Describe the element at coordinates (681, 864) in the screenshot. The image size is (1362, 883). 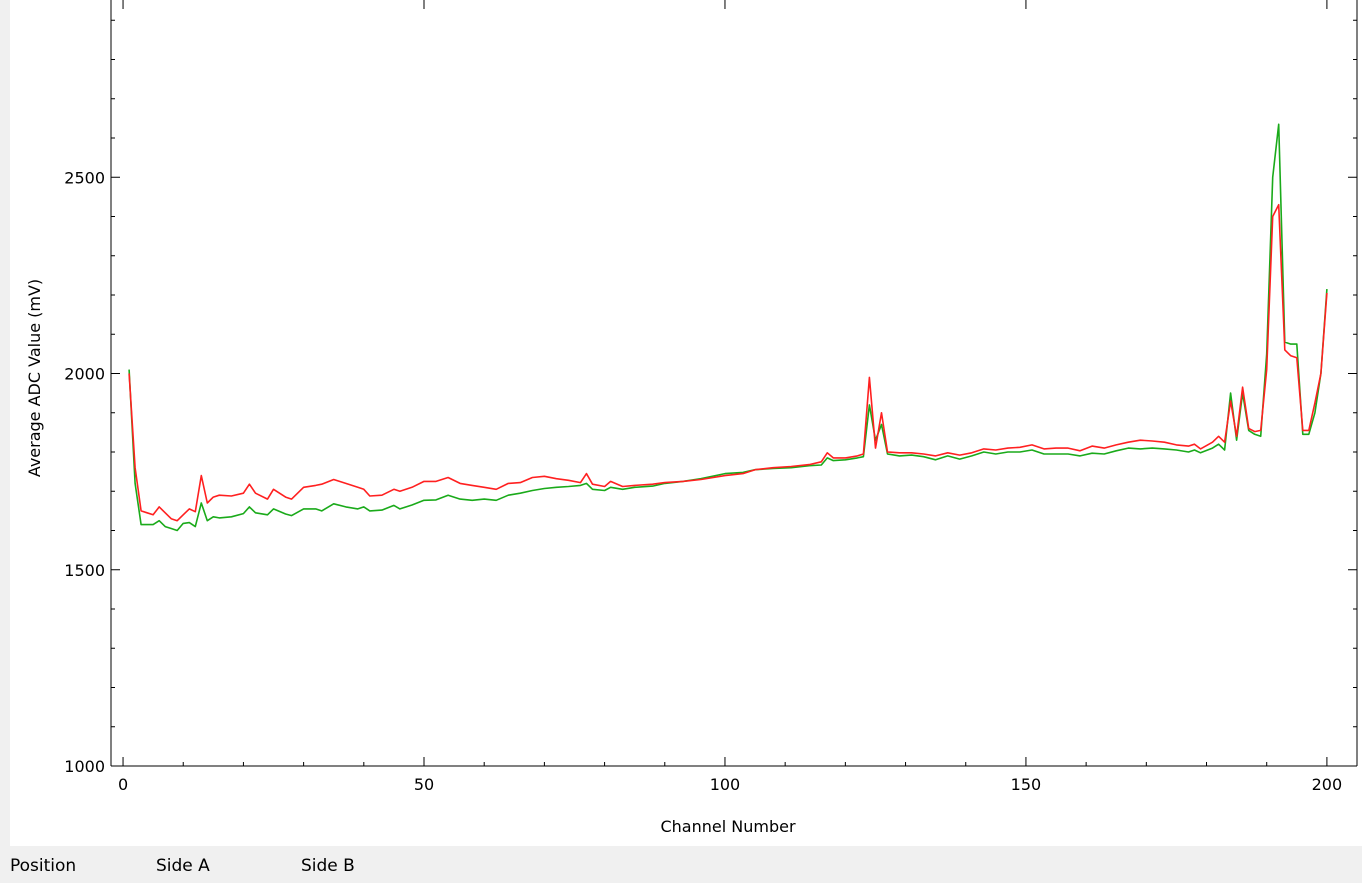
I see `status-bar: Position Side A Side B` at that location.